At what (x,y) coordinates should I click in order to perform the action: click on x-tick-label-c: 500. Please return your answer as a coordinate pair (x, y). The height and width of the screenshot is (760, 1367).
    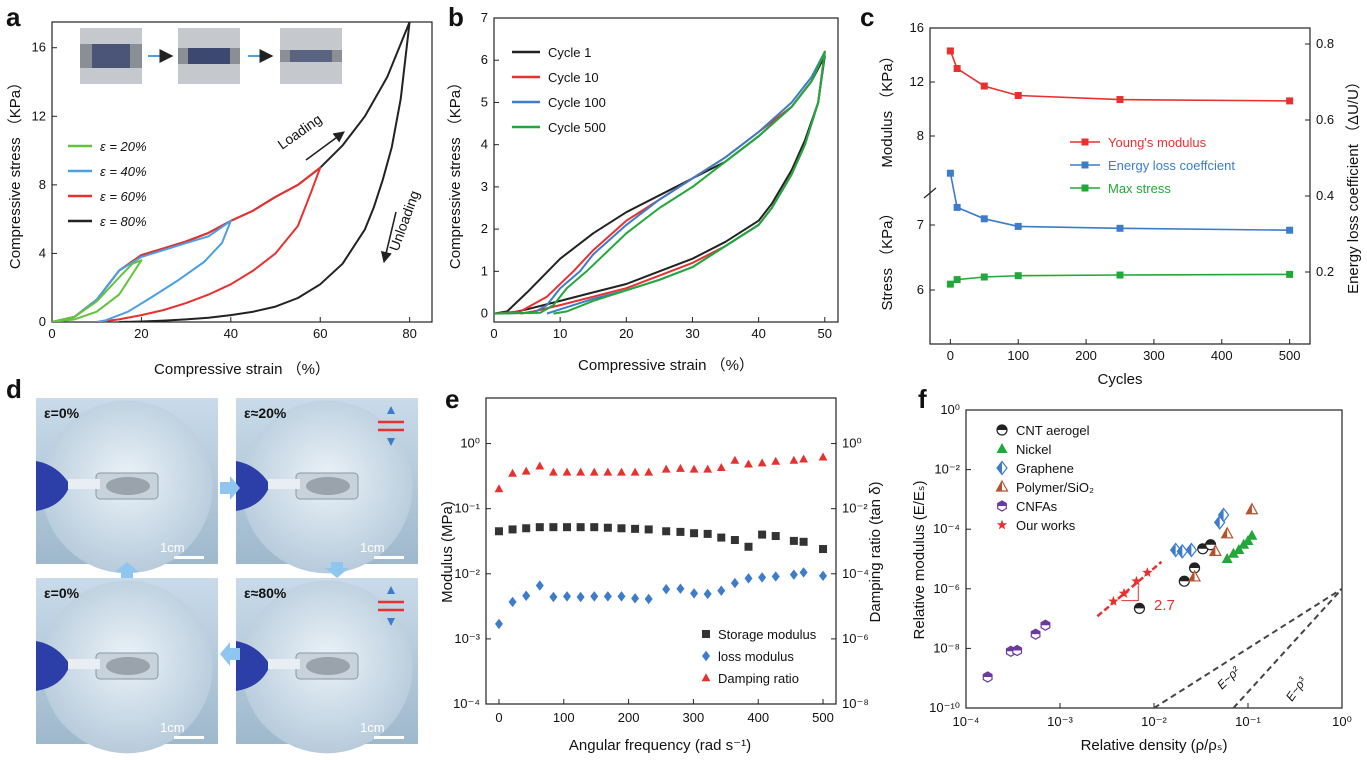
    Looking at the image, I should click on (1290, 355).